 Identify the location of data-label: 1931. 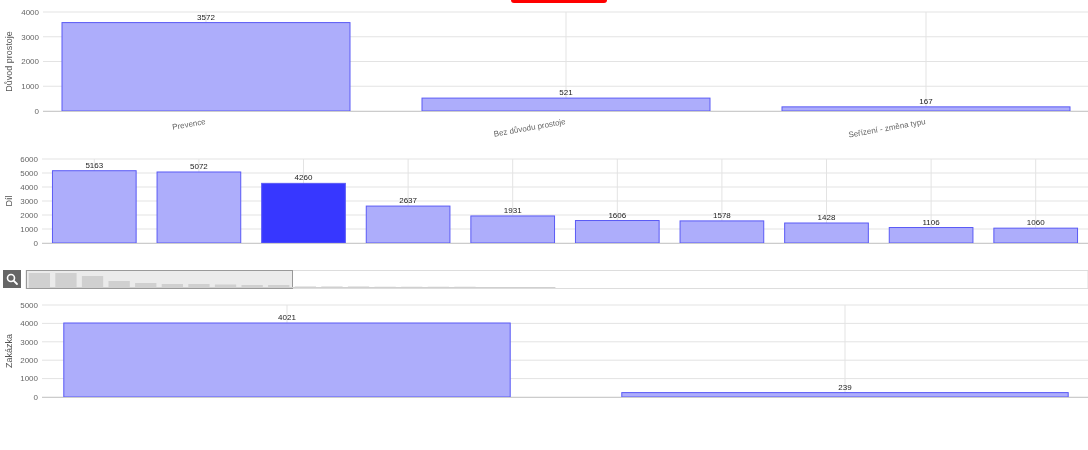
(513, 210).